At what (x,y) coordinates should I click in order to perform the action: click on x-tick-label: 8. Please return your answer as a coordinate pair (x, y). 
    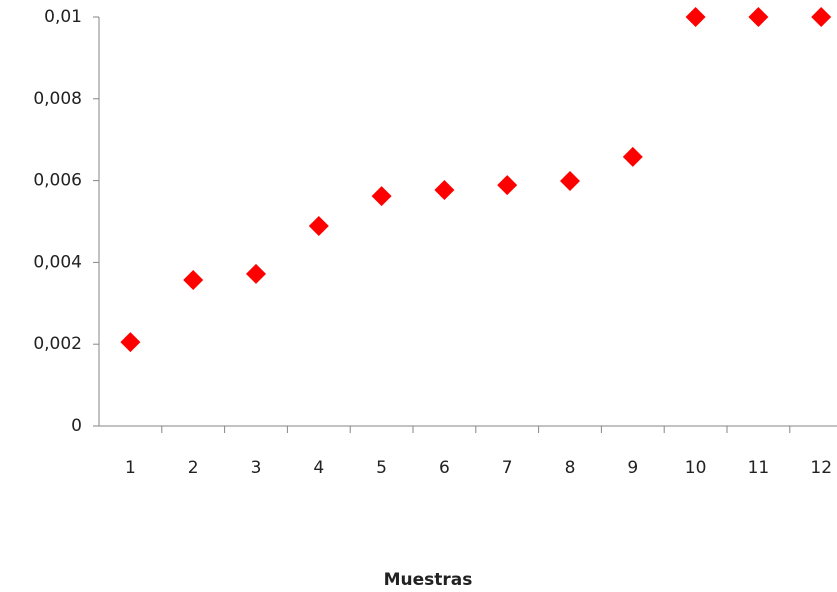
    Looking at the image, I should click on (570, 468).